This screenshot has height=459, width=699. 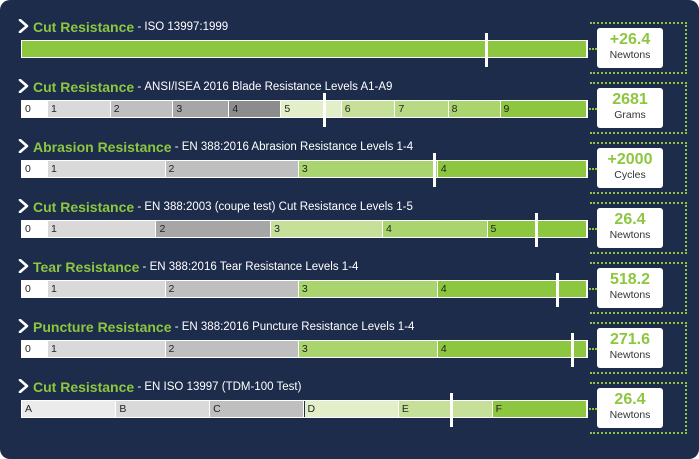 I want to click on value-number: 26.4, so click(x=630, y=219).